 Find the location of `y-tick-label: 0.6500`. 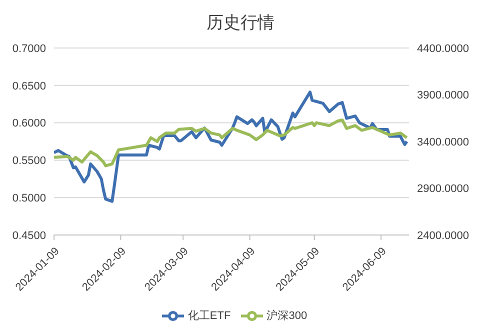

y-tick-label: 0.6500 is located at coordinates (29, 86).